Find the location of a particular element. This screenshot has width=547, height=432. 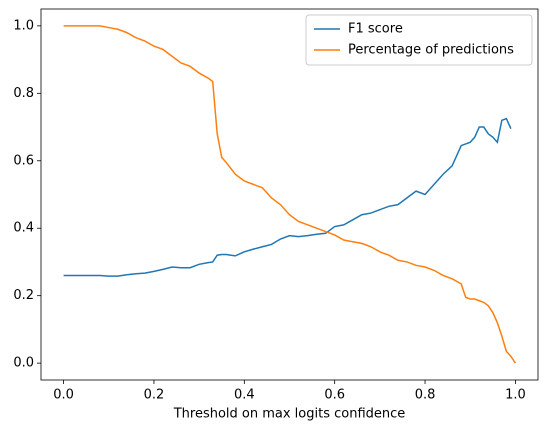

y-tick-label: 0.6 is located at coordinates (23, 160).